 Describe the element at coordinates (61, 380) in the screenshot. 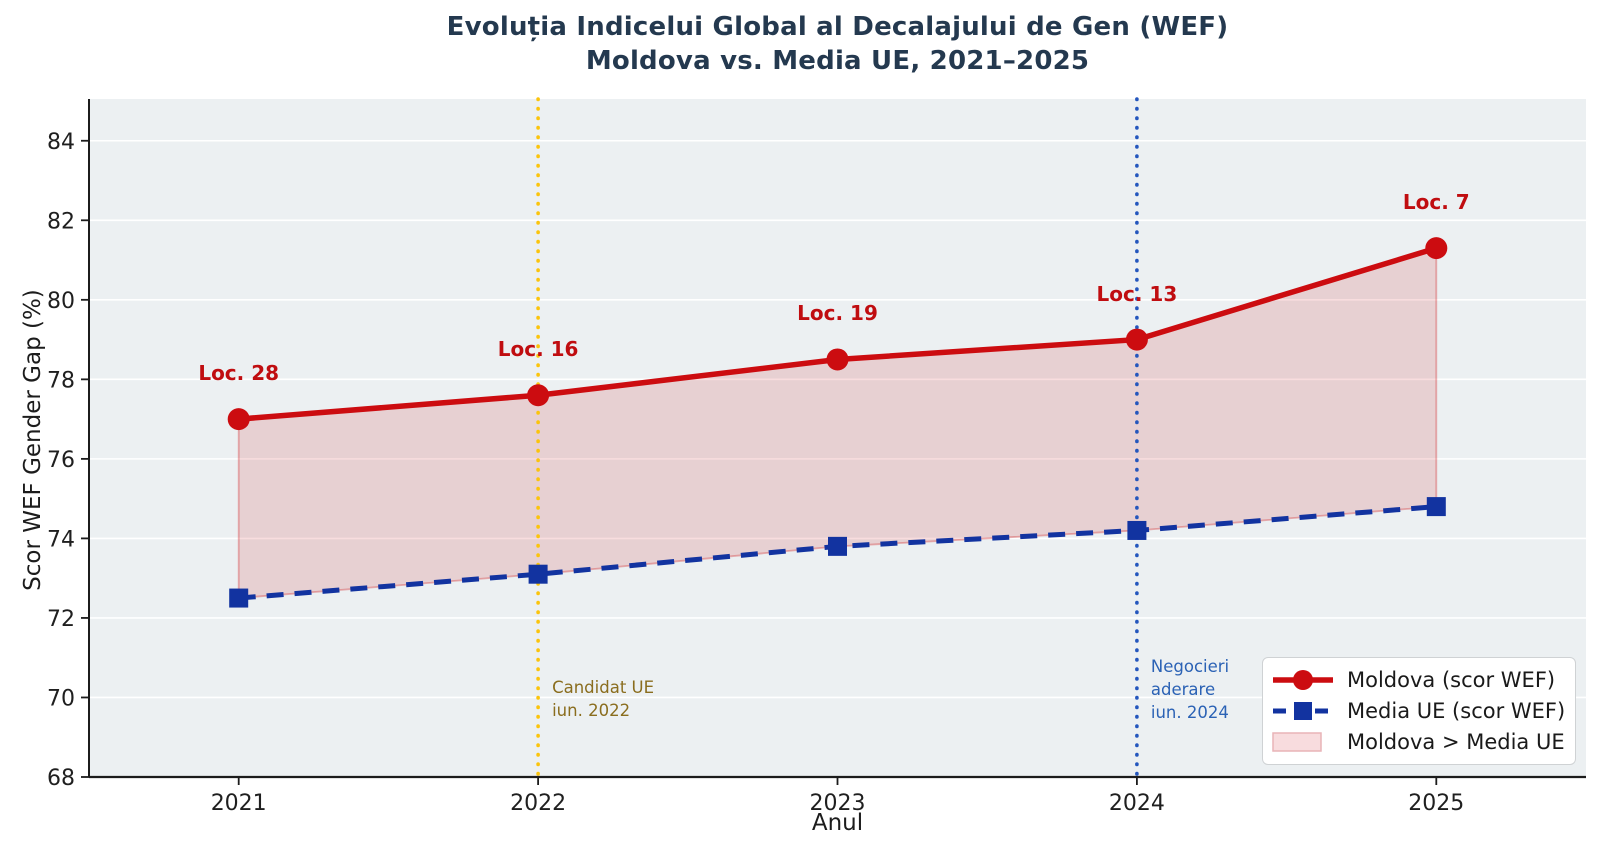

I see `y-tick-label-78: 78` at that location.